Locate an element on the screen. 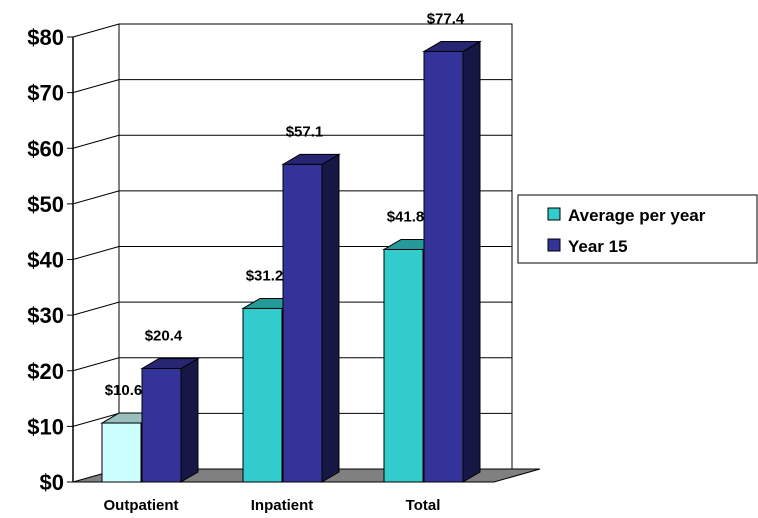 The image size is (758, 518). data-label: $57.1 is located at coordinates (305, 131).